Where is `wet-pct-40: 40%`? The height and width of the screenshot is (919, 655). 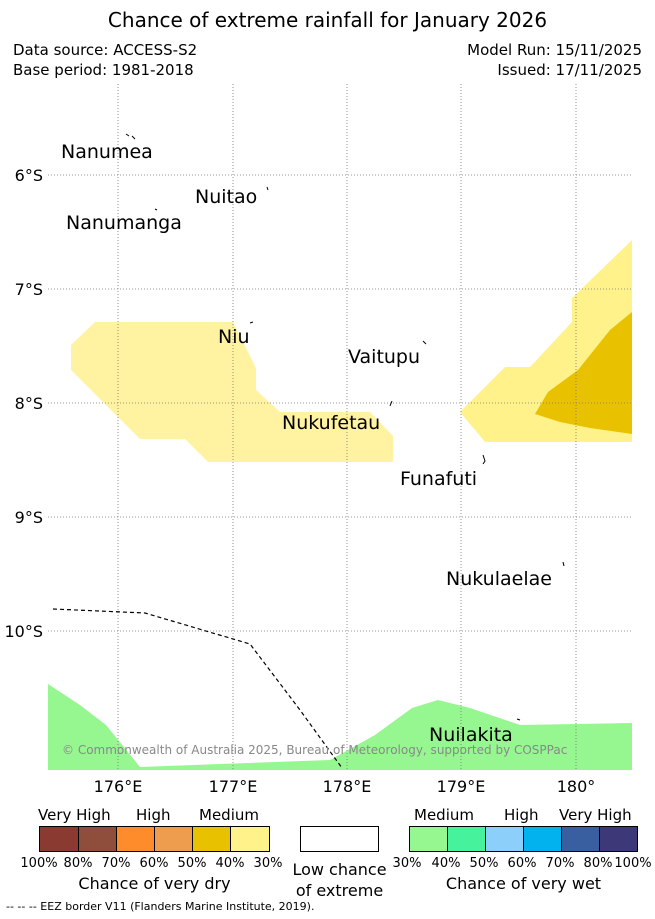
wet-pct-40: 40% is located at coordinates (446, 863).